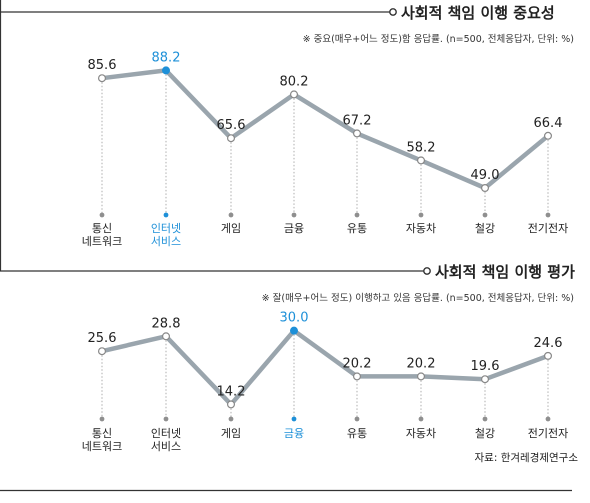 This screenshot has height=503, width=590. What do you see at coordinates (166, 323) in the screenshot?
I see `value-label: 28.8` at bounding box center [166, 323].